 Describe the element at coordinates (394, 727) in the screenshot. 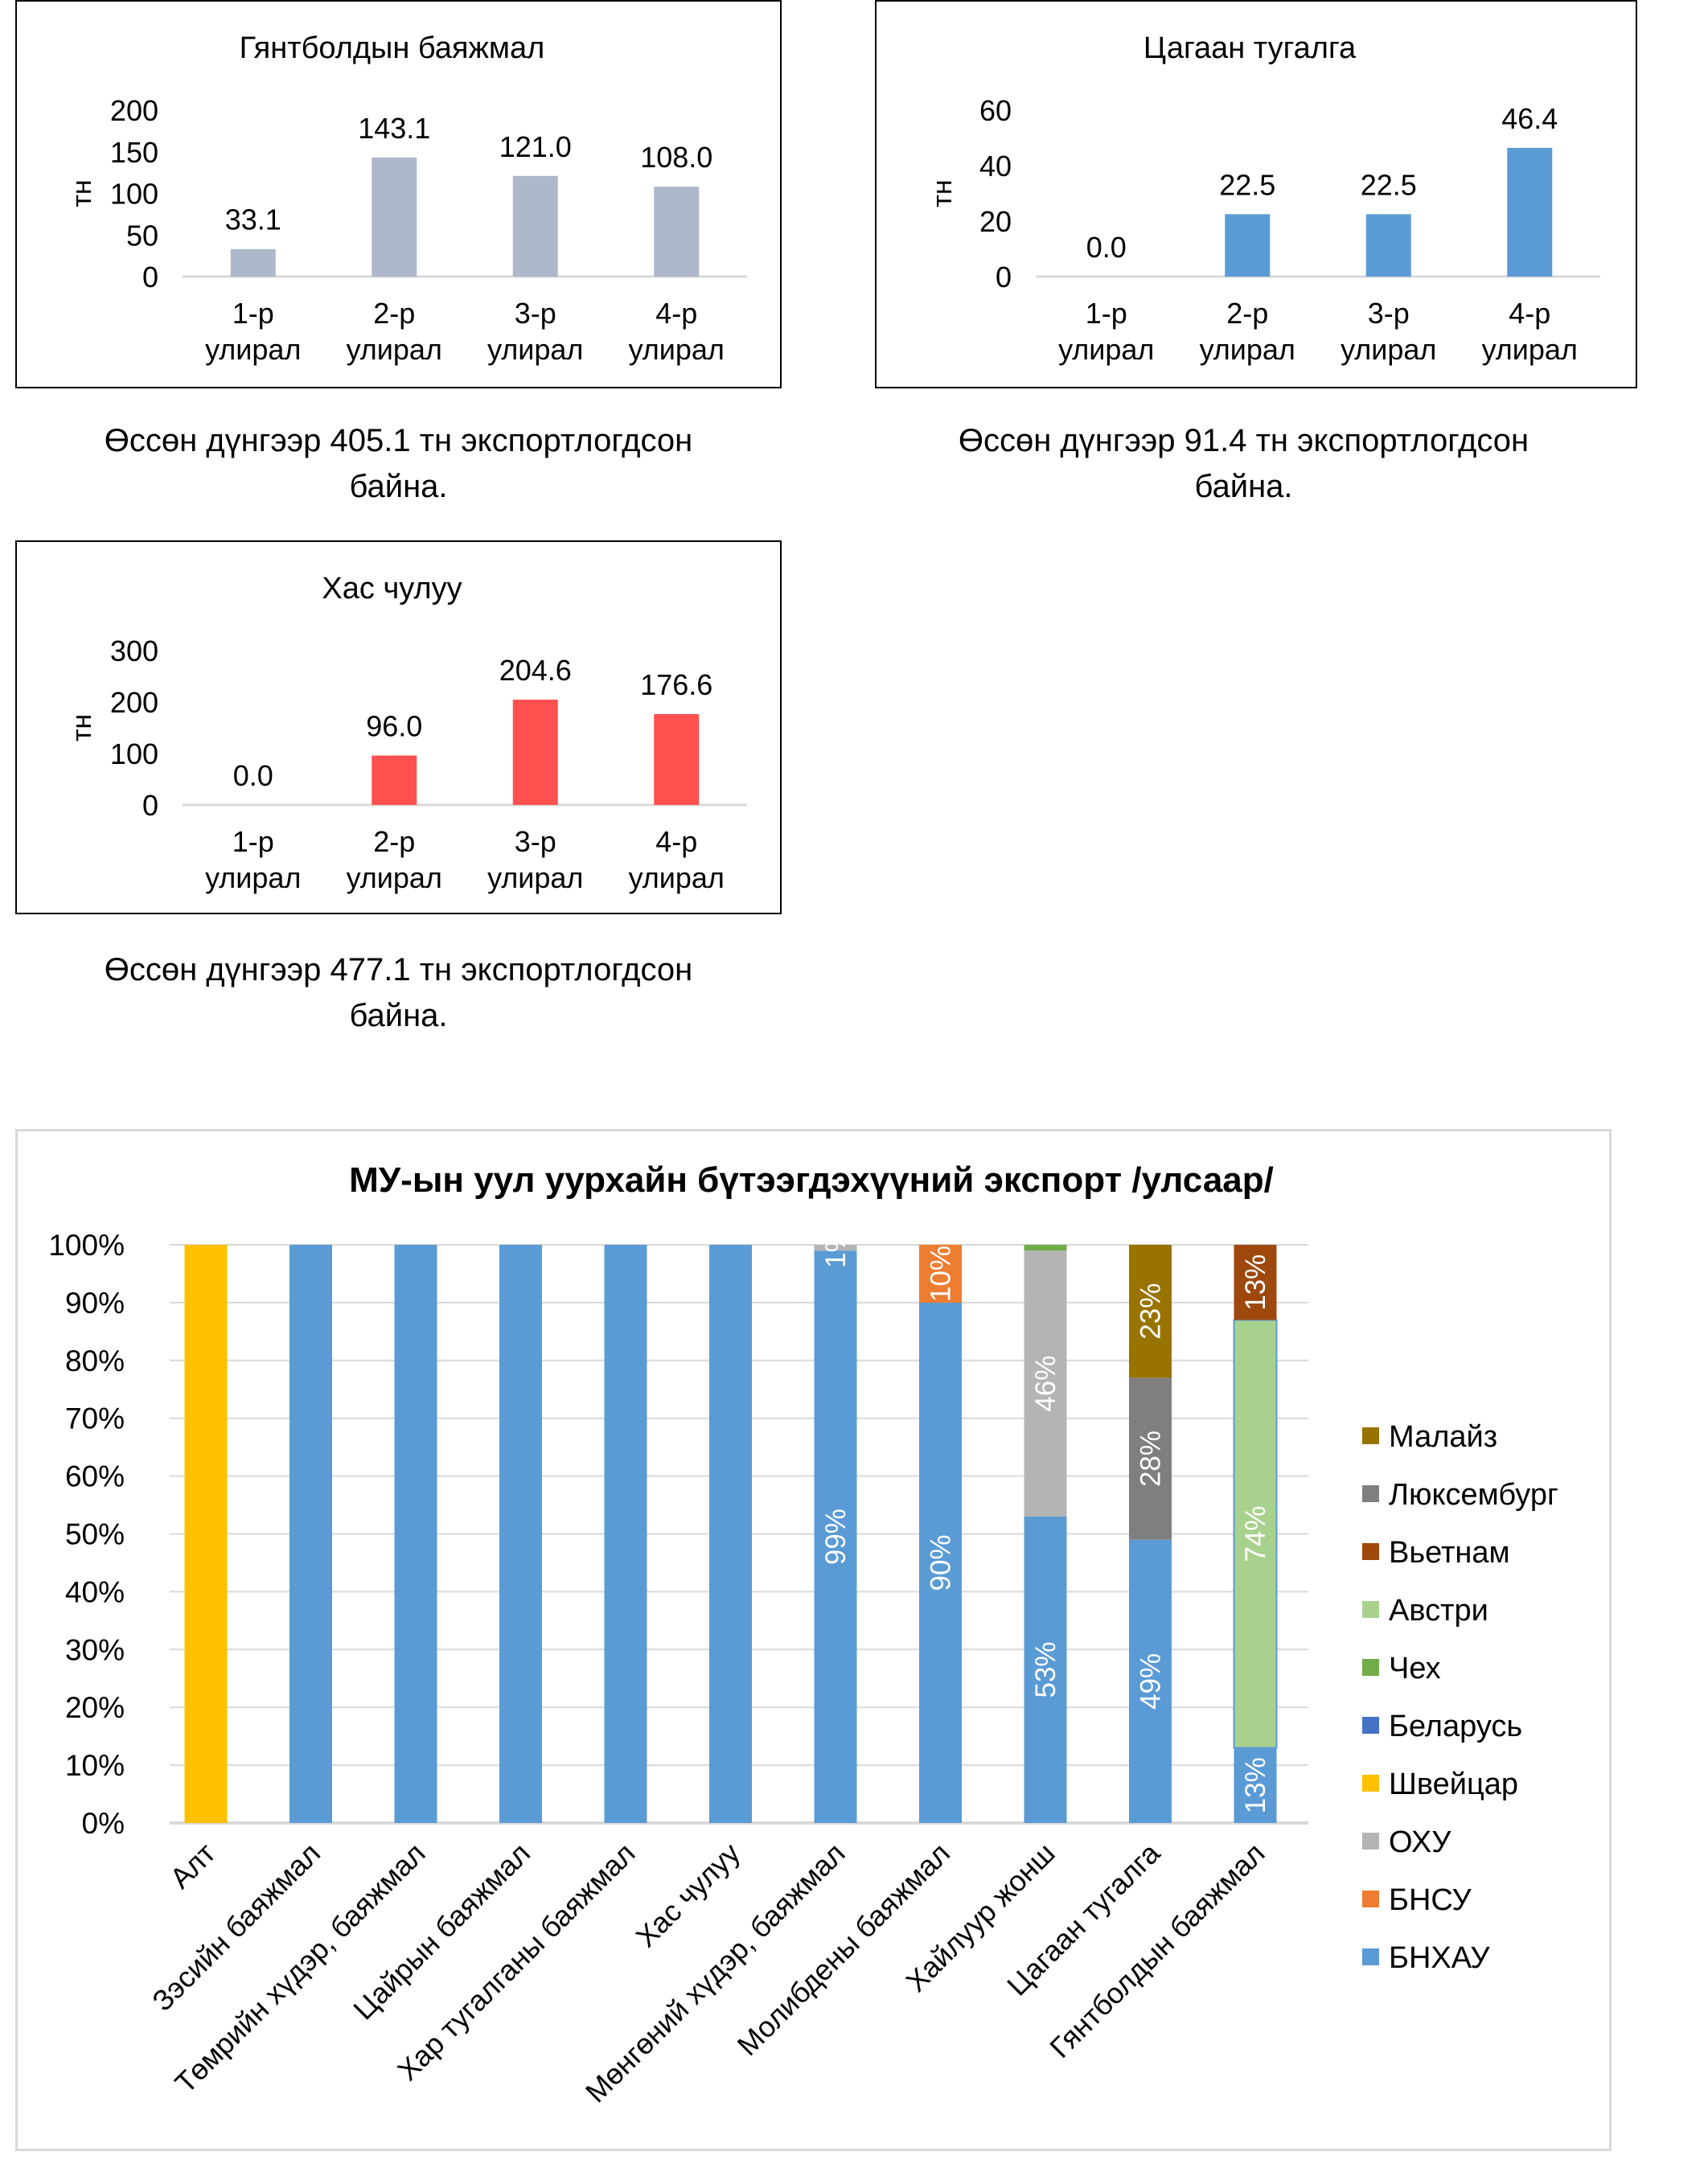

I see `data-label: 96.0` at that location.